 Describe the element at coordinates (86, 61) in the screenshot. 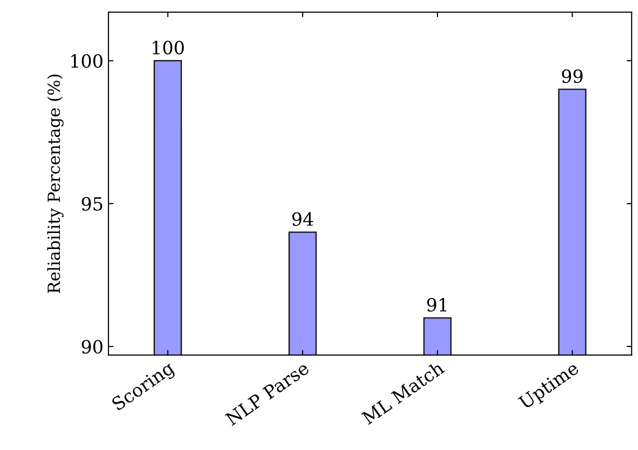

I see `y-tick-label: 100` at that location.